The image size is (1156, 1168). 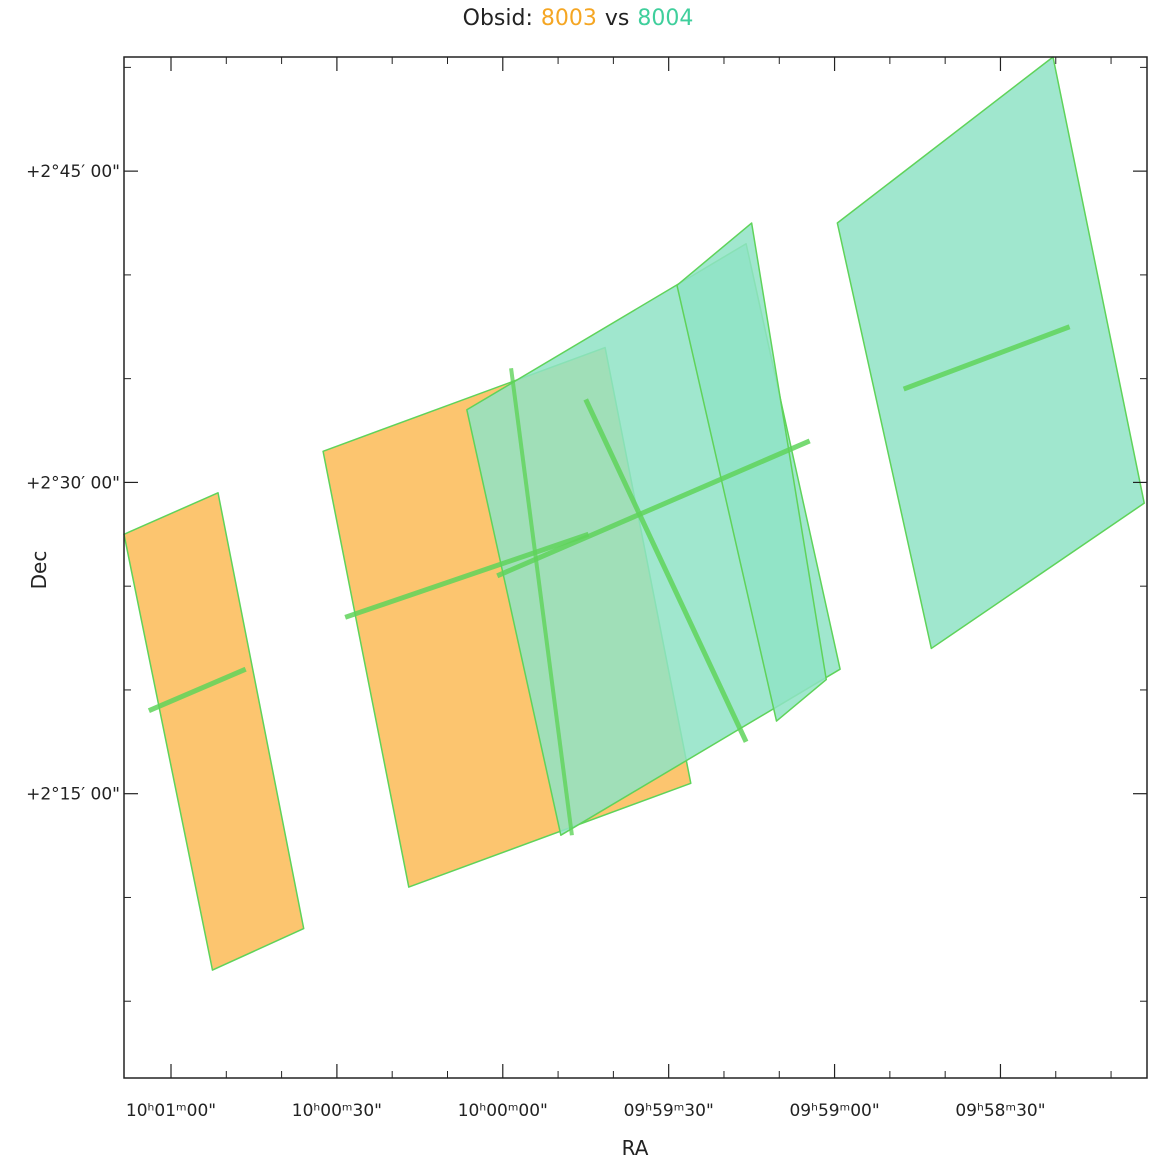 I want to click on title-obsid-8003: 8003, so click(x=568, y=18).